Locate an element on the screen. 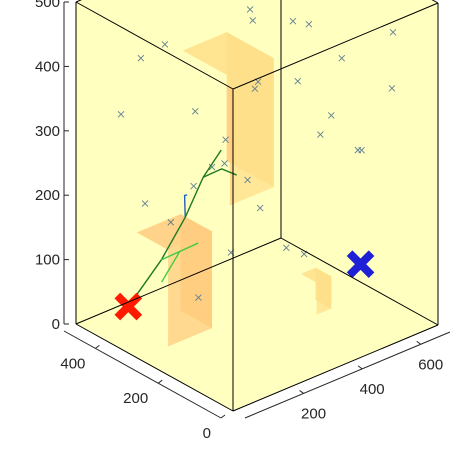  y-tick-label: 400 is located at coordinates (72, 363).